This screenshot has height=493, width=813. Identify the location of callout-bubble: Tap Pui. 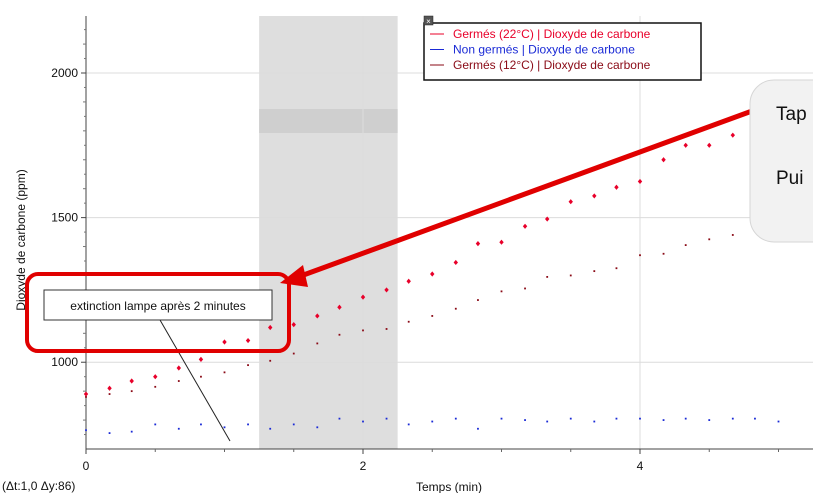
(781, 161).